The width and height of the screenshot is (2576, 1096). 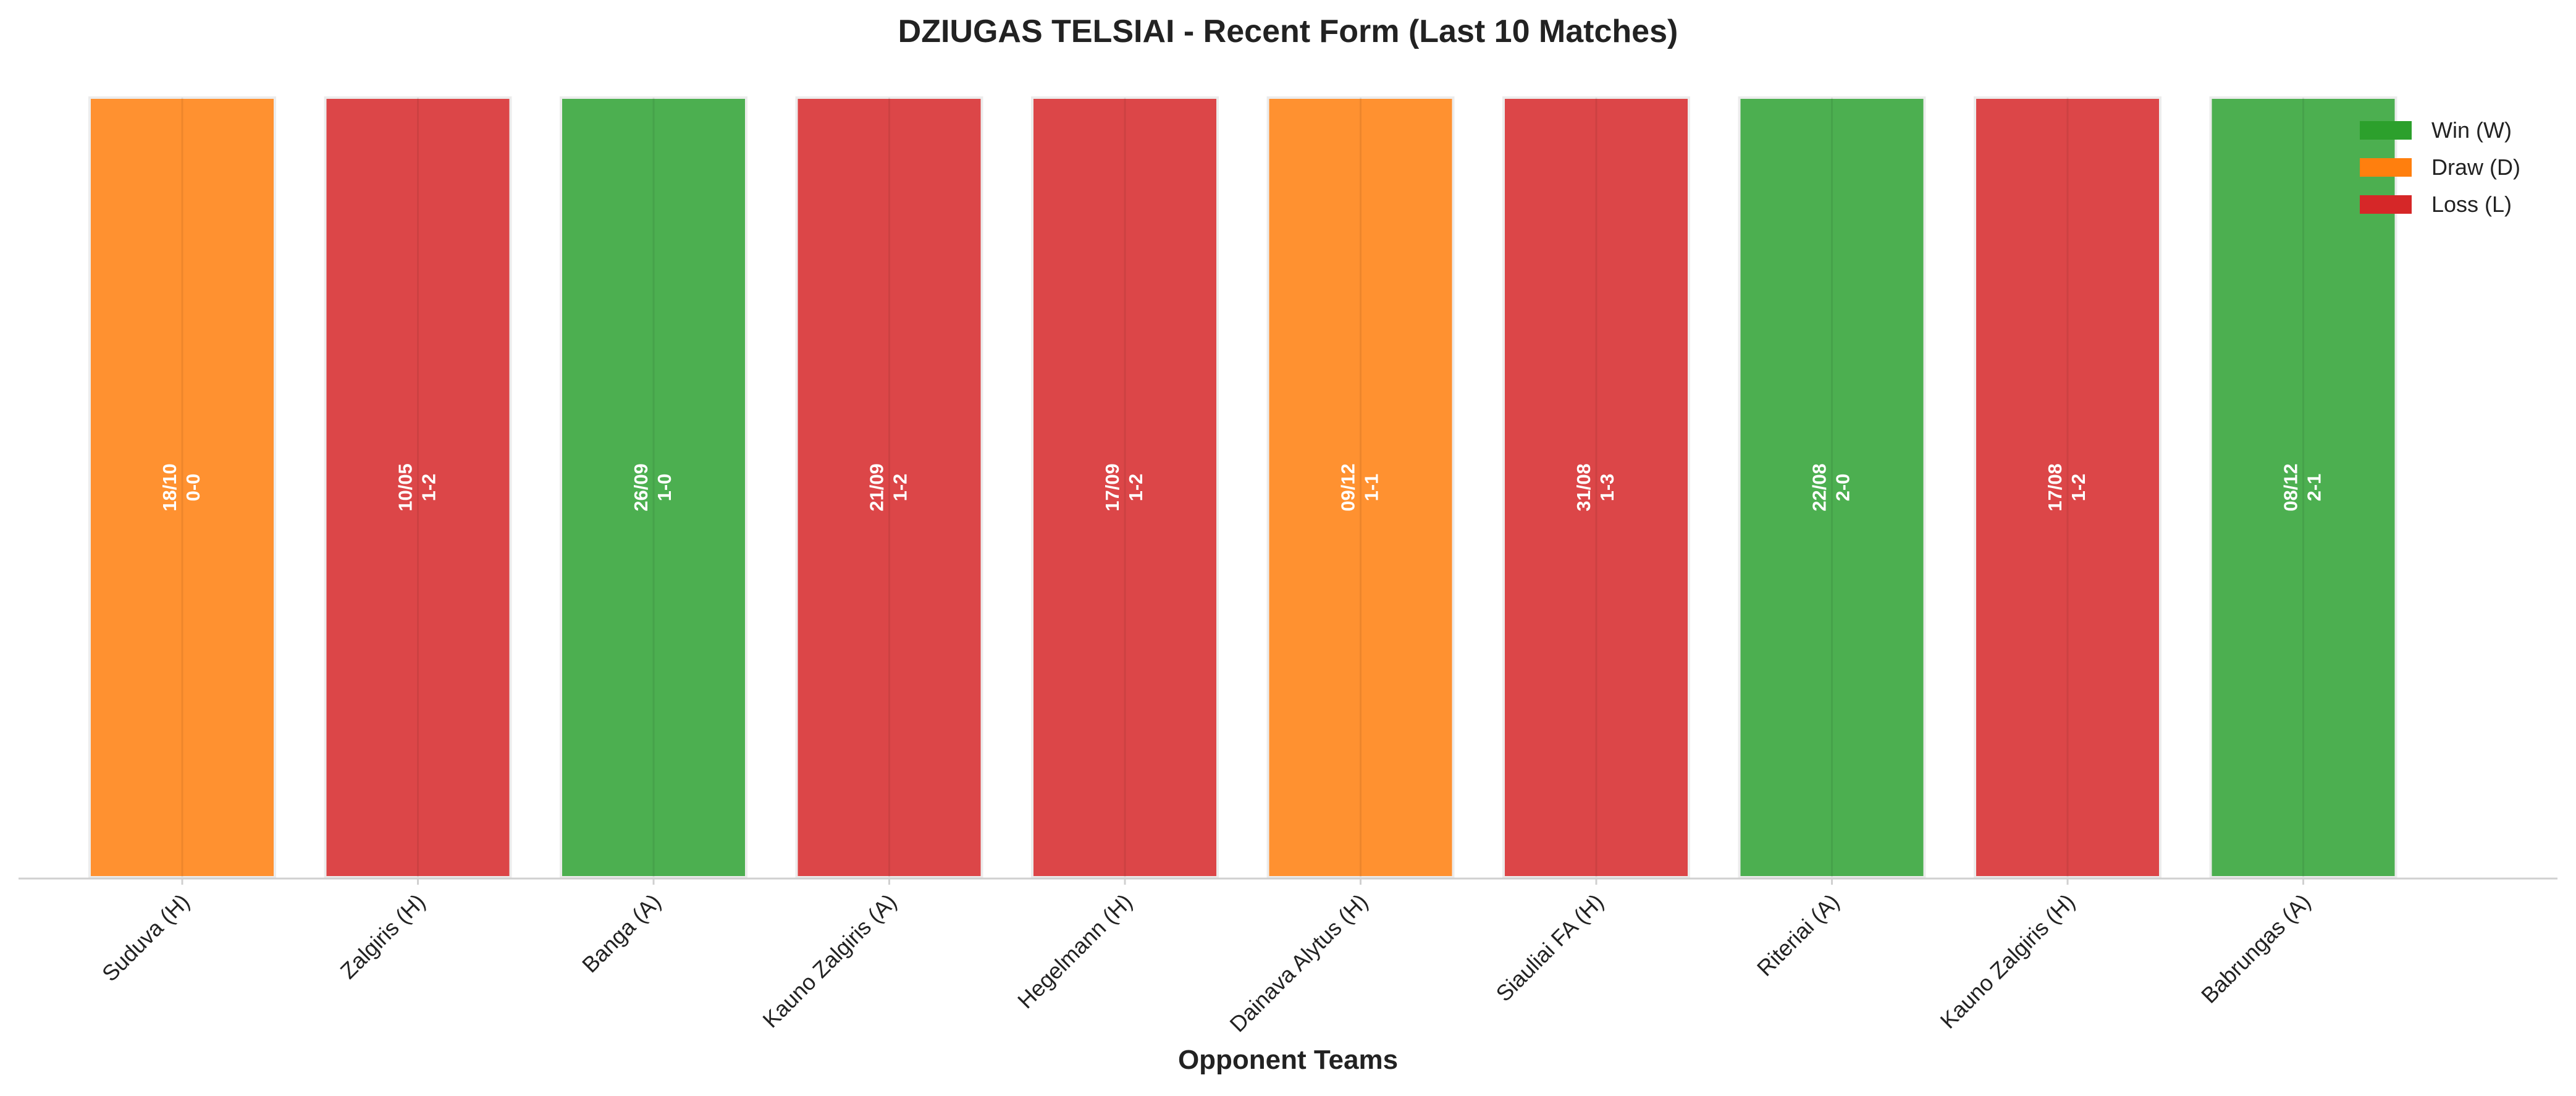 I want to click on x-tick-label: Kauno Zalgiris (A), so click(x=829, y=961).